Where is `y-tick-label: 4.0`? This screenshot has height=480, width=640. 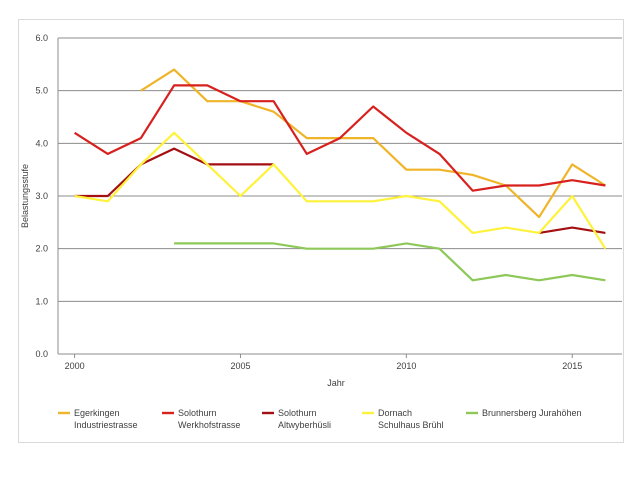 y-tick-label: 4.0 is located at coordinates (41, 143).